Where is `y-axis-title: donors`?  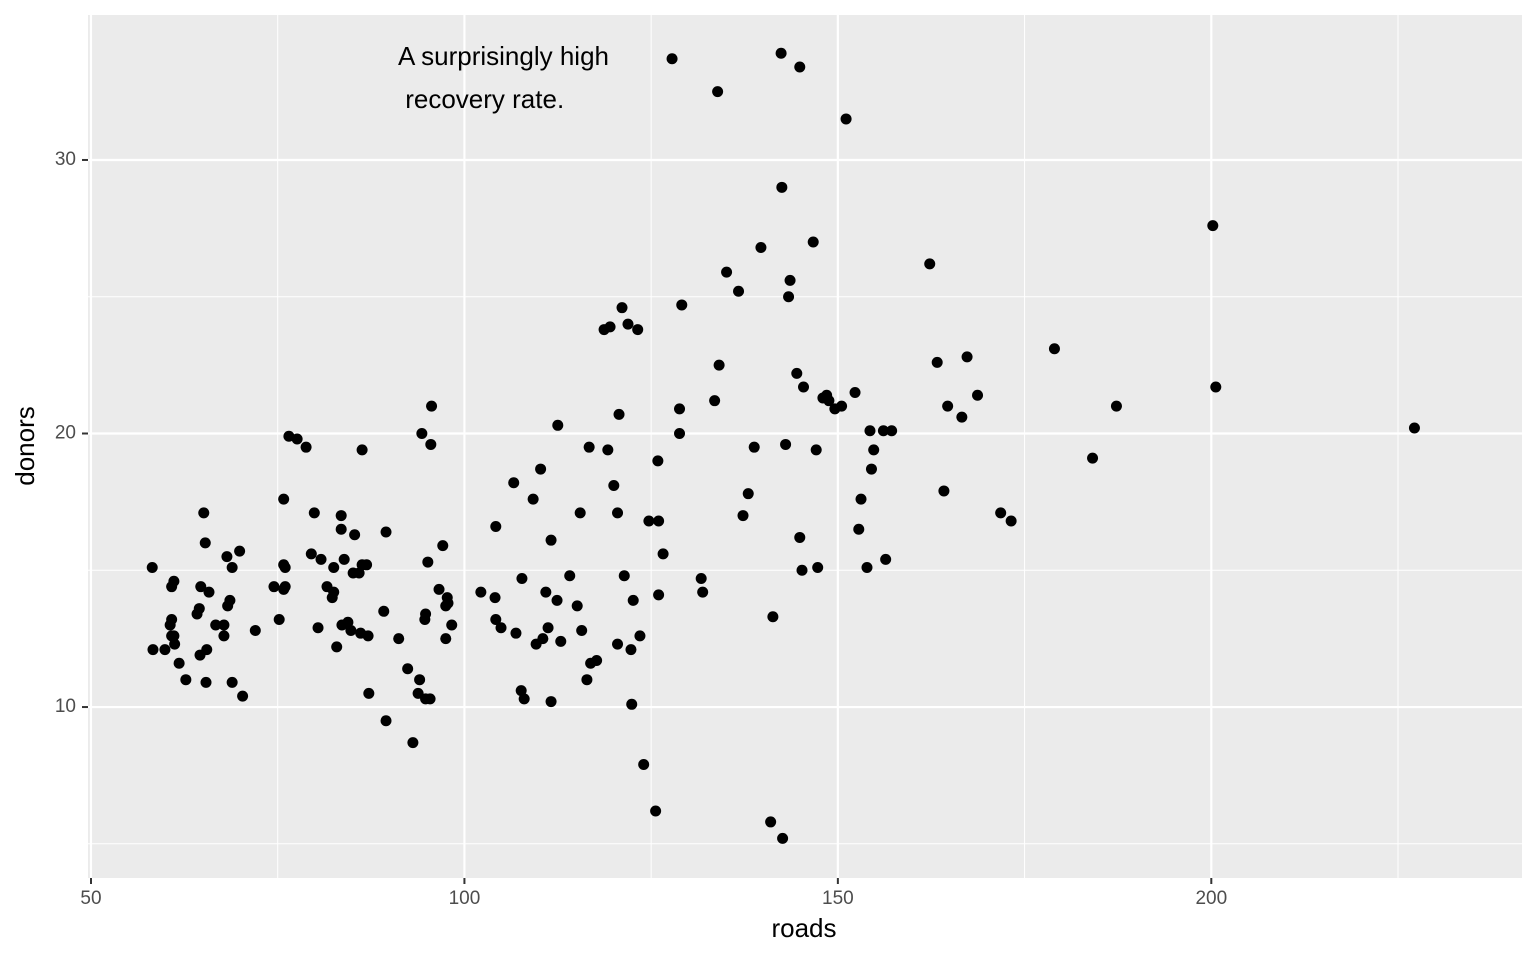 y-axis-title: donors is located at coordinates (25, 446).